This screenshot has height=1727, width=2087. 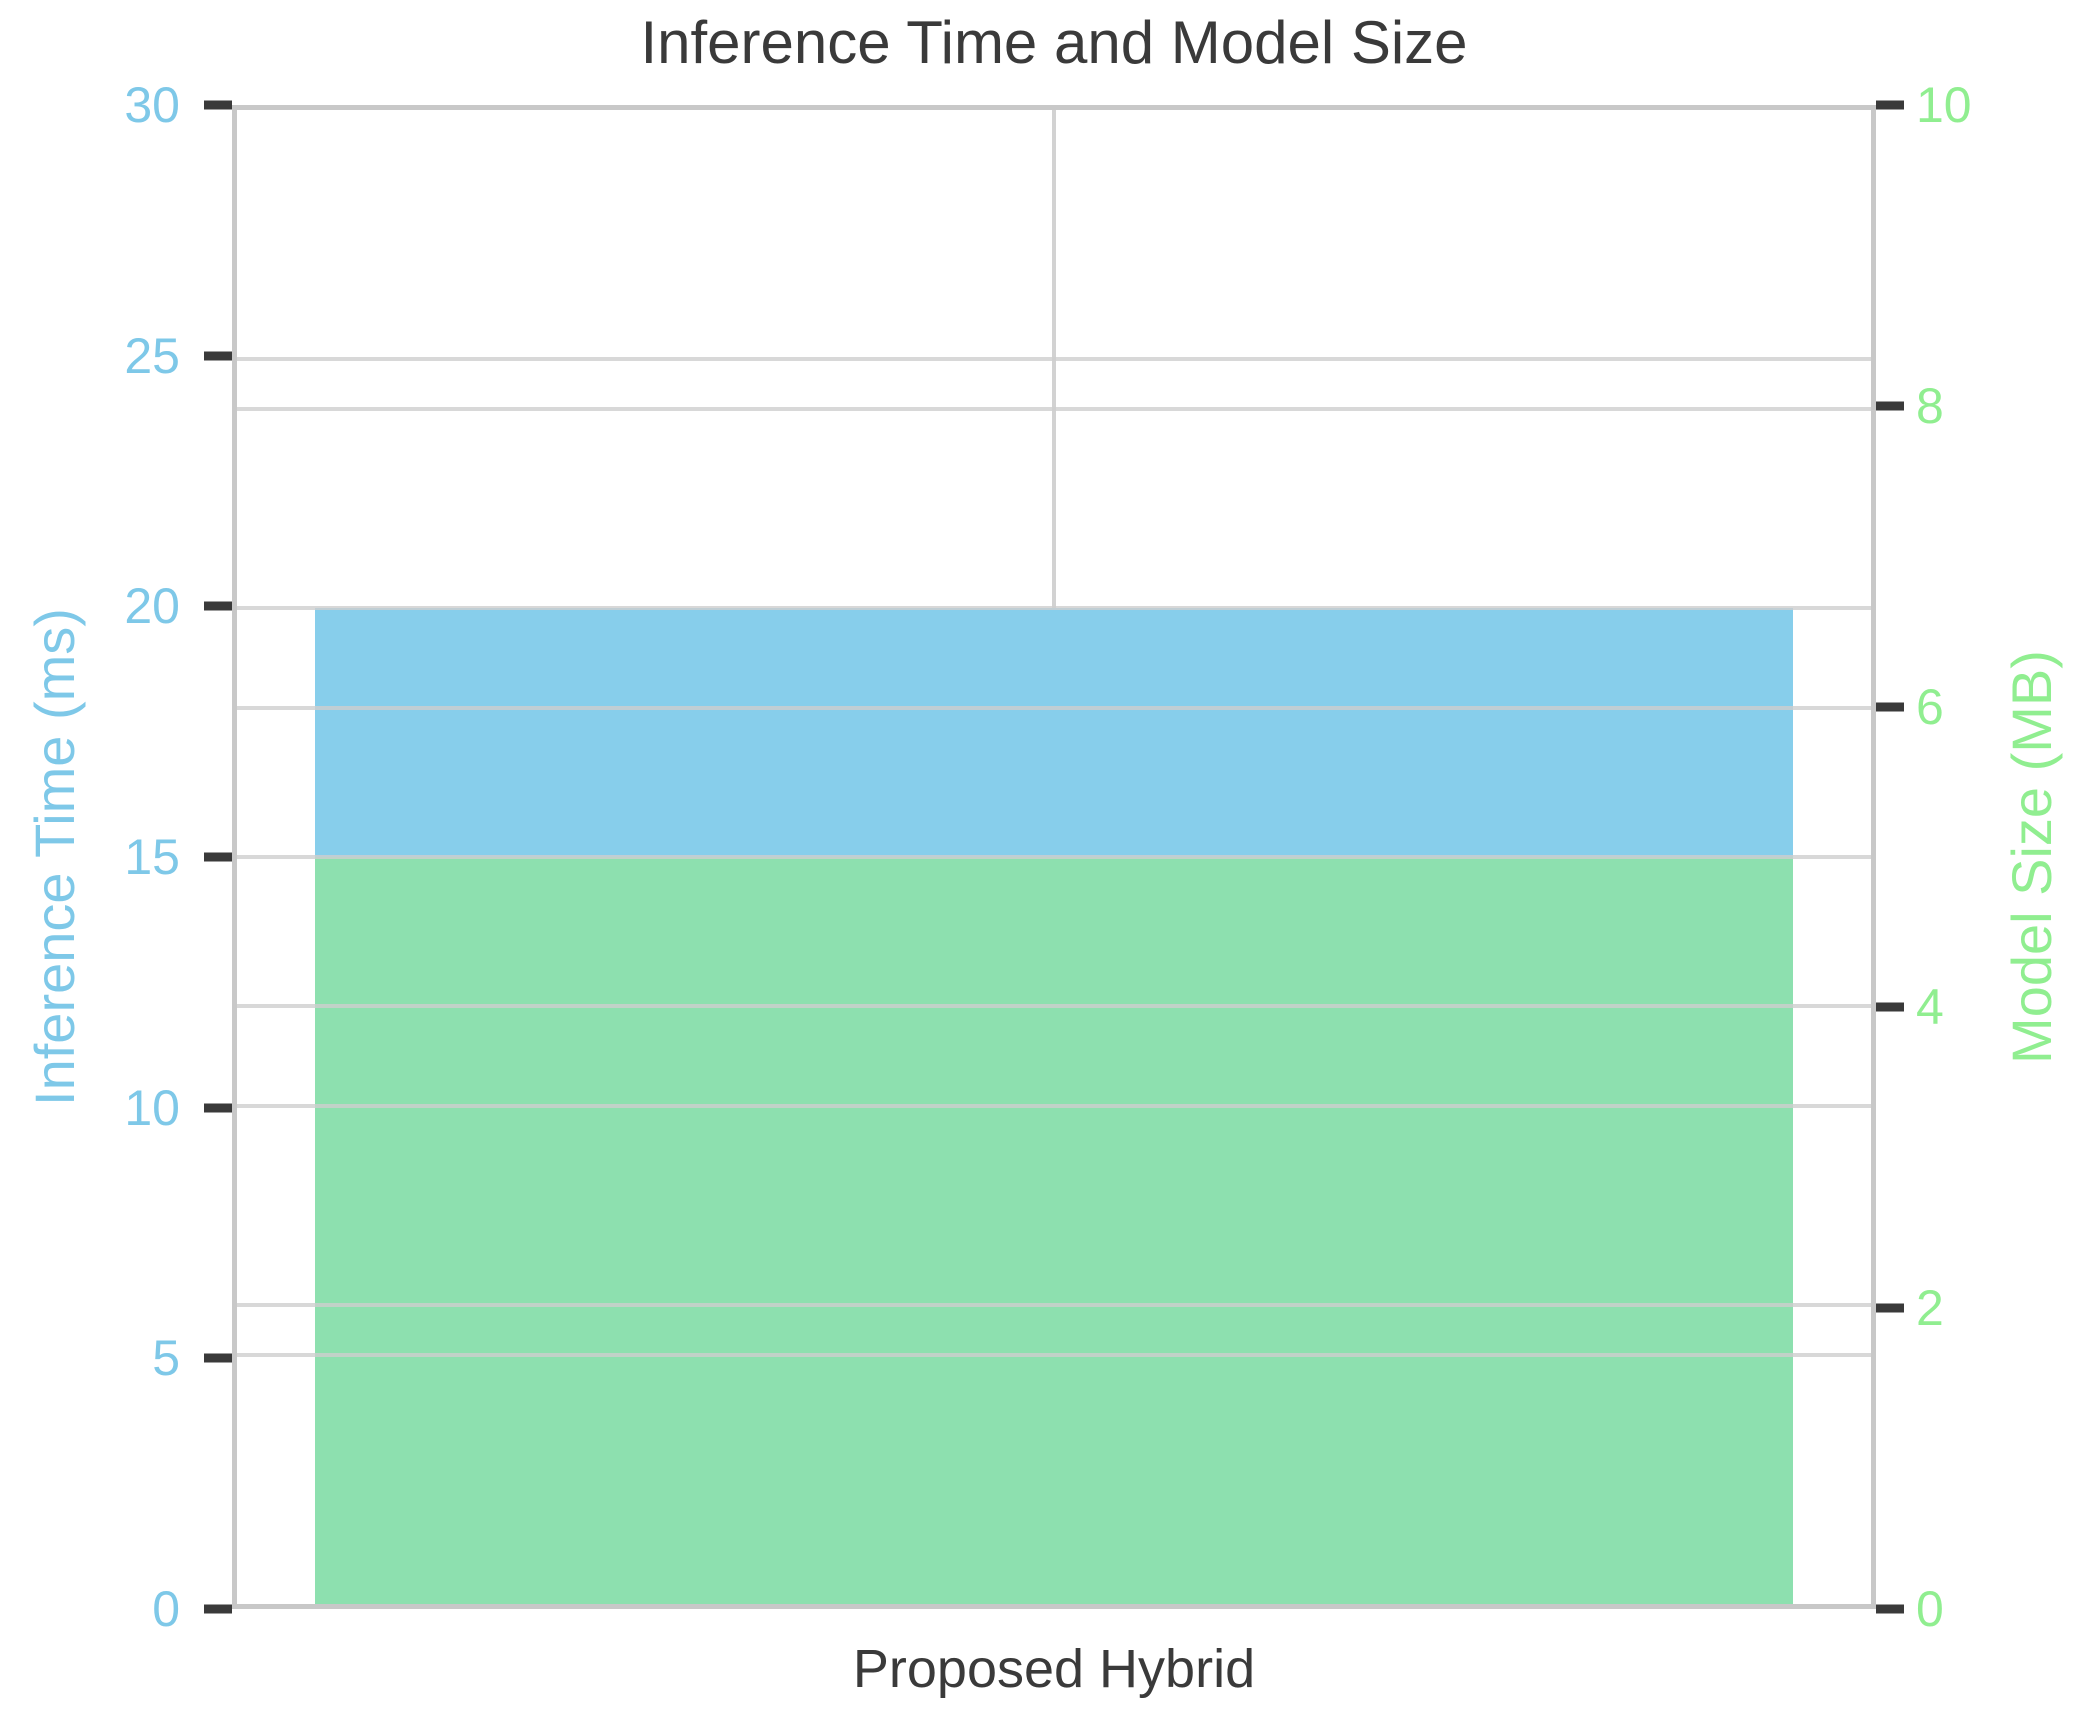 I want to click on tick-label: 6, so click(x=1930, y=706).